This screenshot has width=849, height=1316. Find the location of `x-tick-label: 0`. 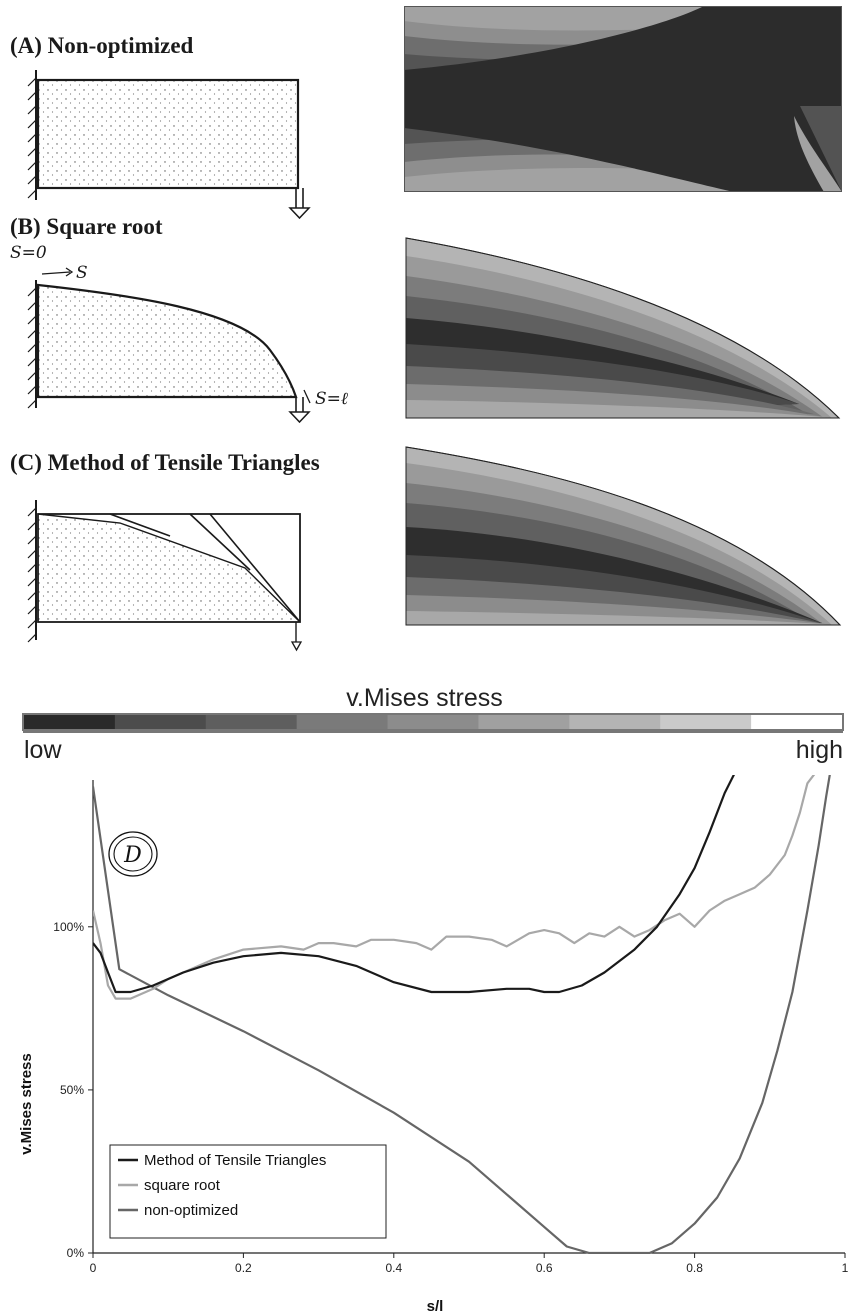

x-tick-label: 0 is located at coordinates (93, 1268).